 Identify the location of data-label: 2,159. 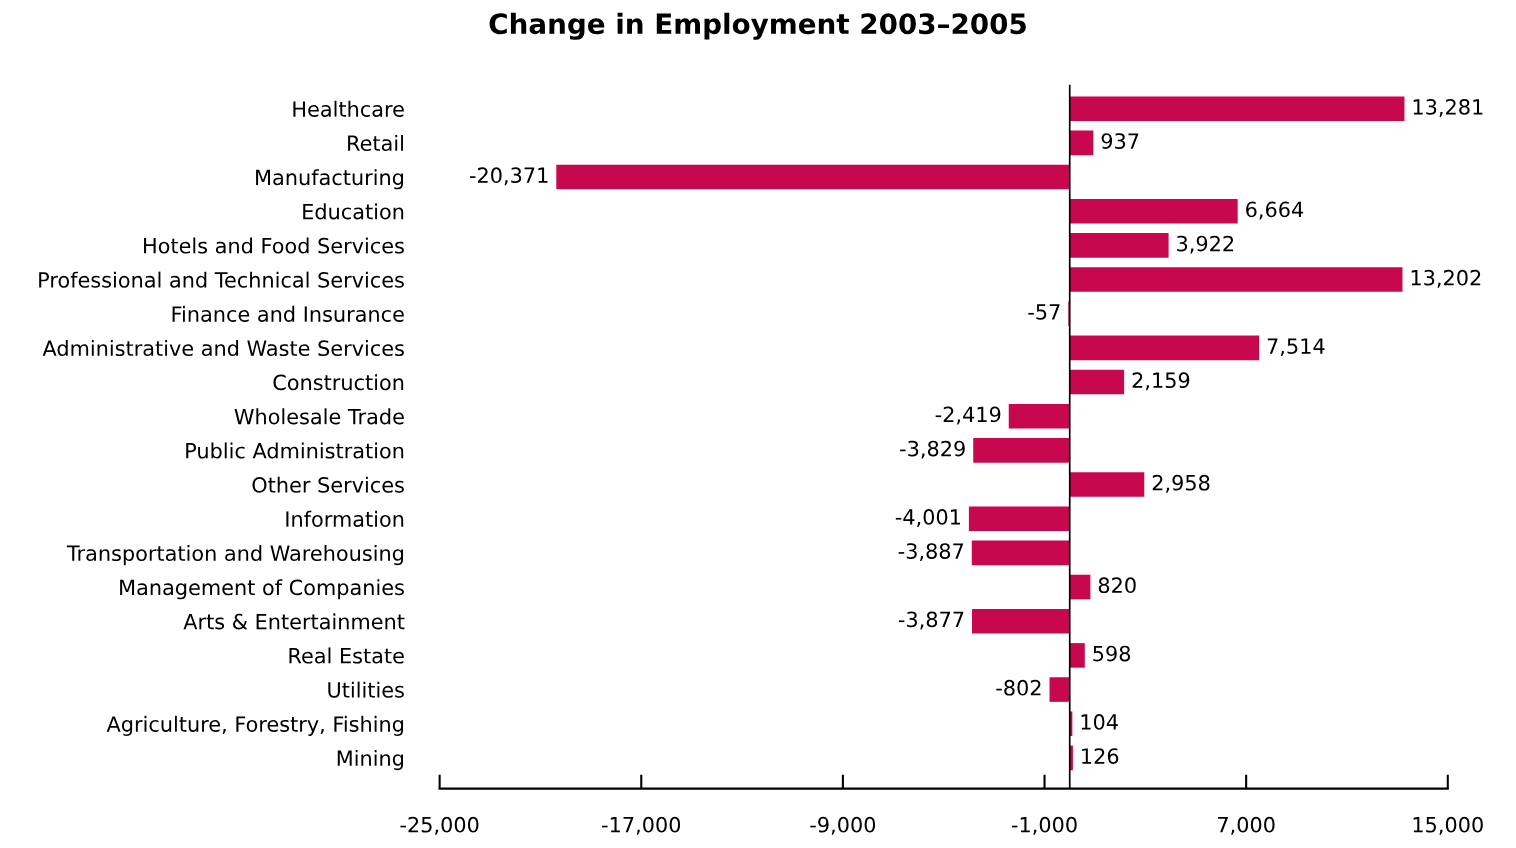
(1161, 381).